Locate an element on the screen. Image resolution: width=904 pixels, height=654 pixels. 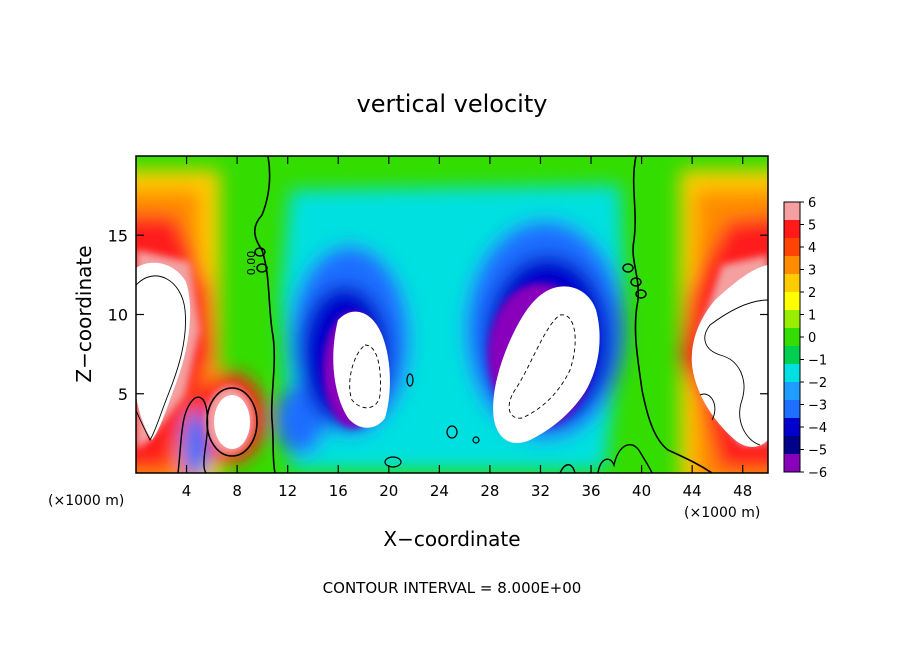
colorbar-tick-label: 4 is located at coordinates (812, 248).